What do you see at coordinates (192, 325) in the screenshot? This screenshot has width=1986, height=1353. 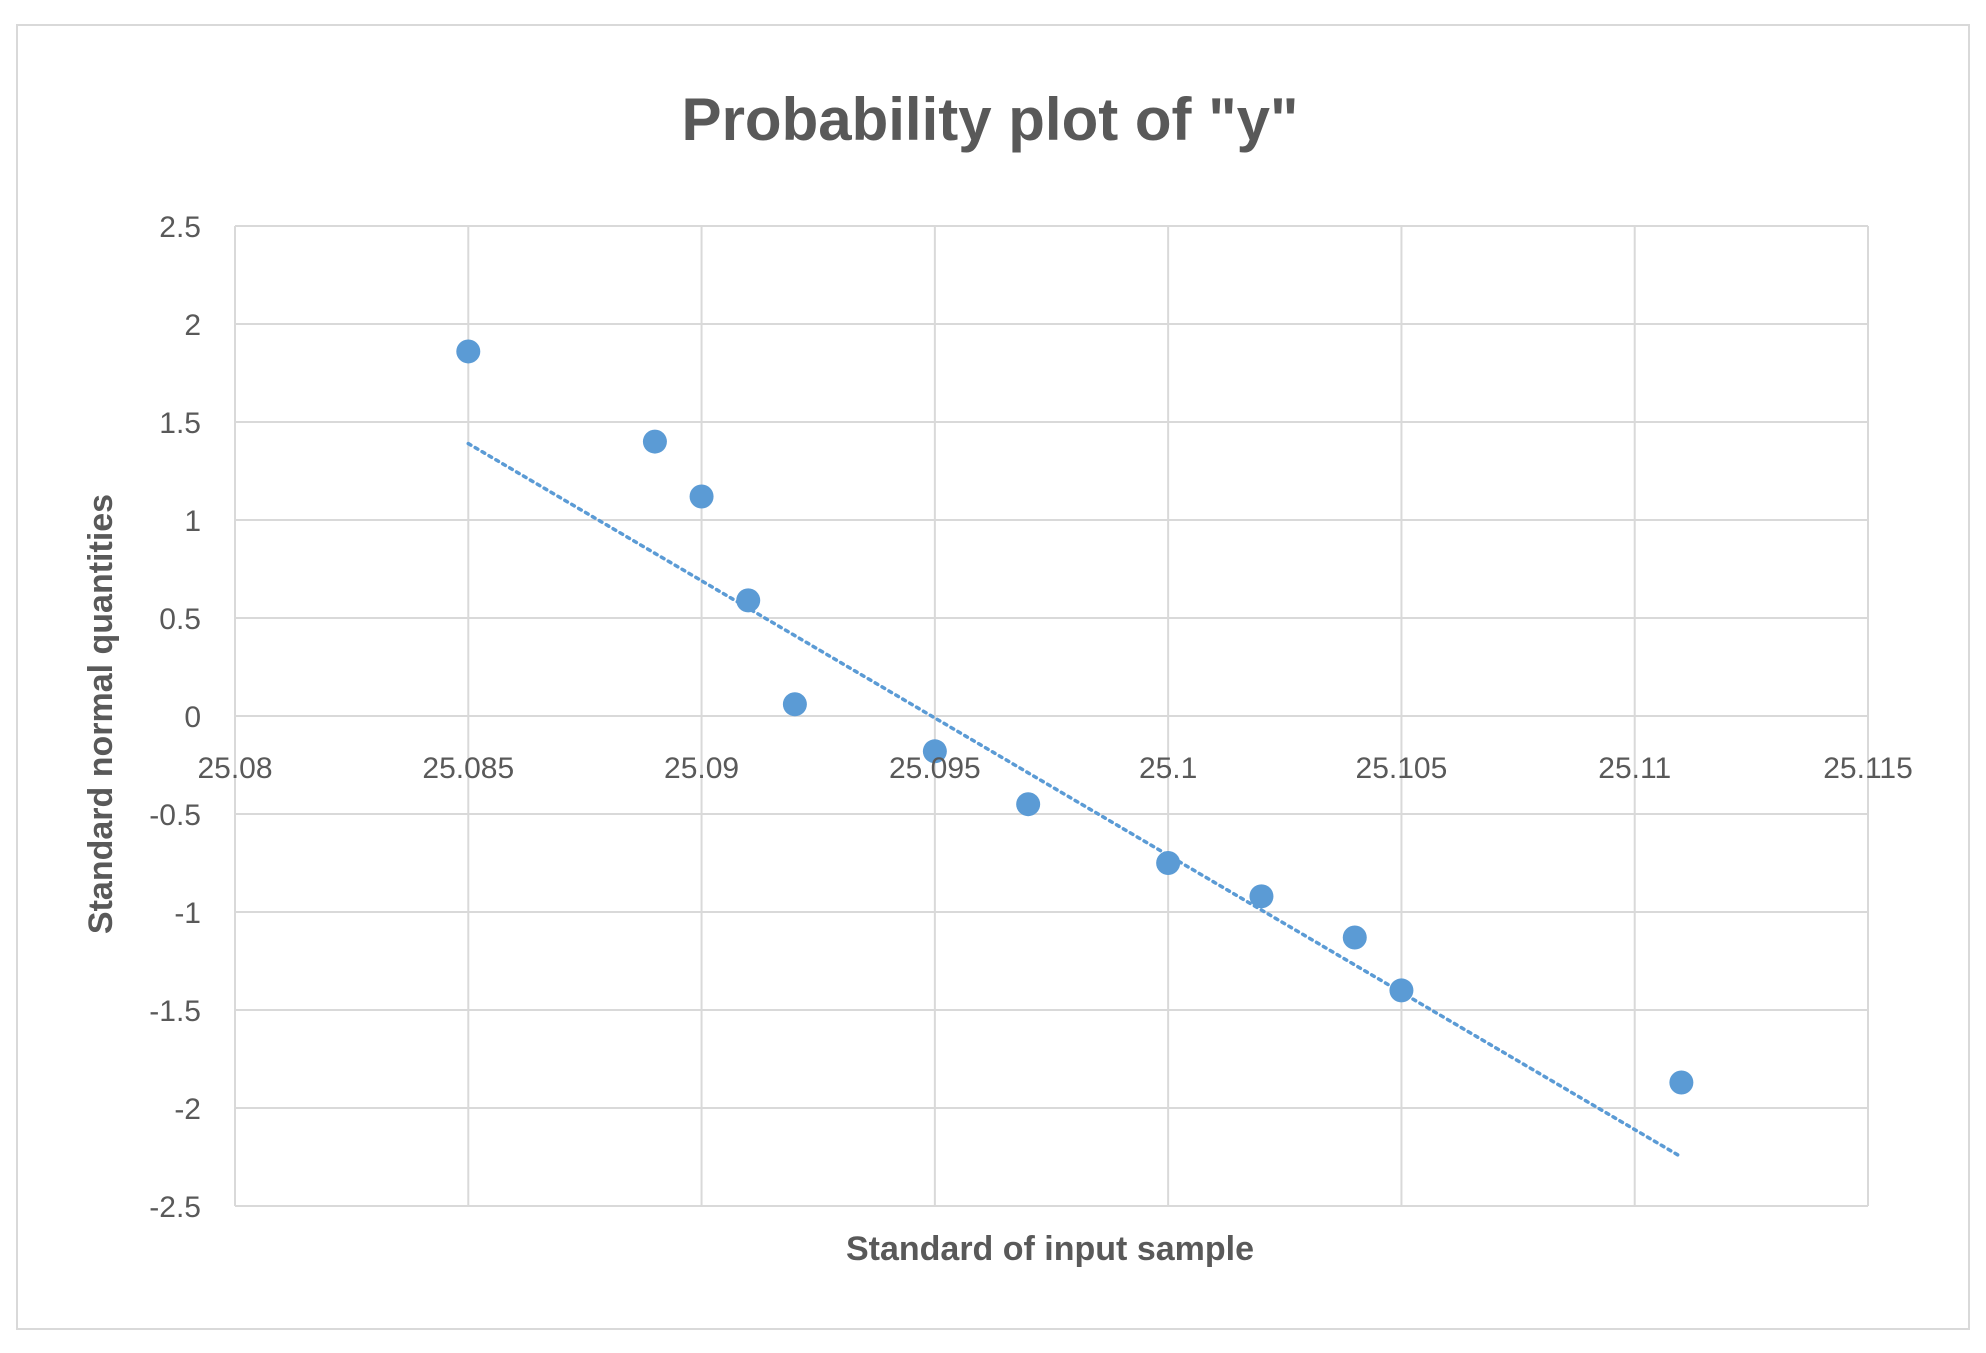 I see `y-tick-label: 2` at bounding box center [192, 325].